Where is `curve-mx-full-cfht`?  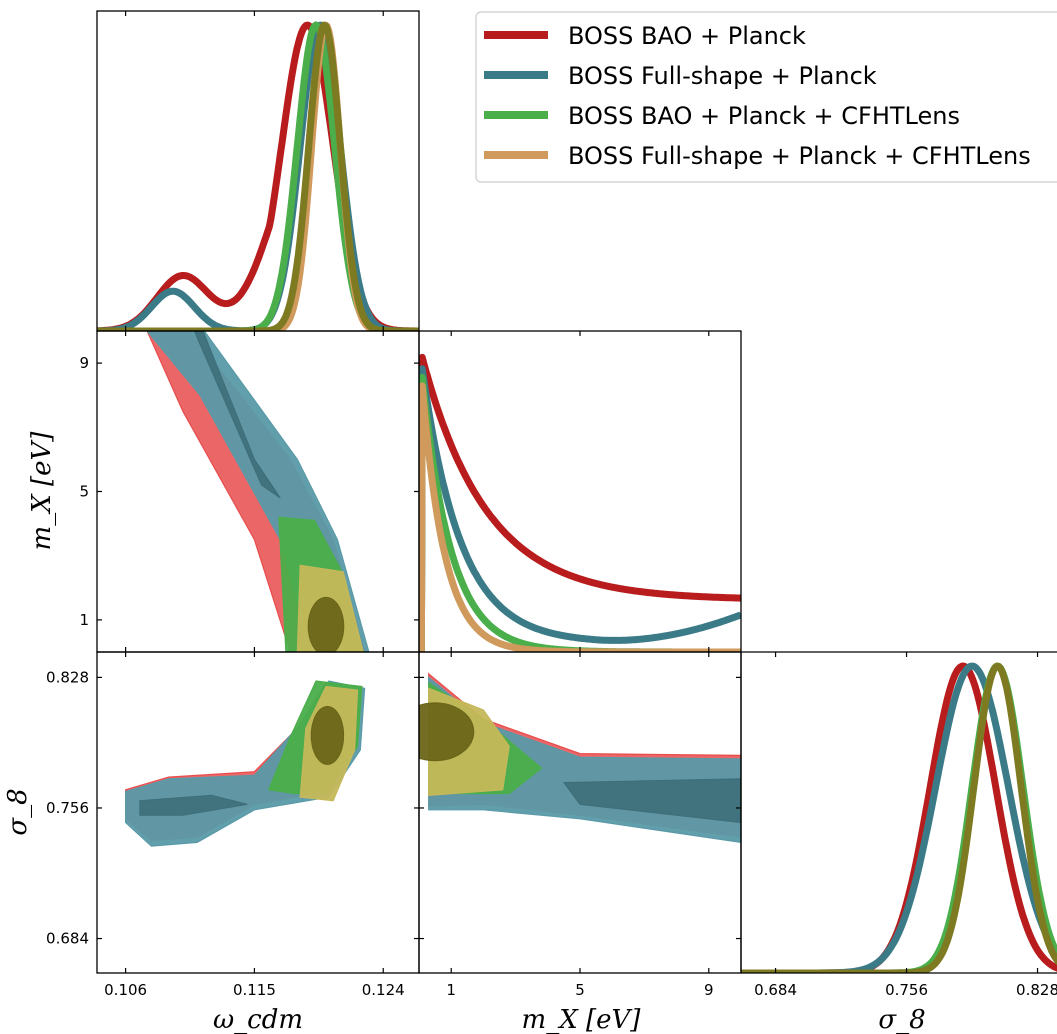 curve-mx-full-cfht is located at coordinates (580, 517).